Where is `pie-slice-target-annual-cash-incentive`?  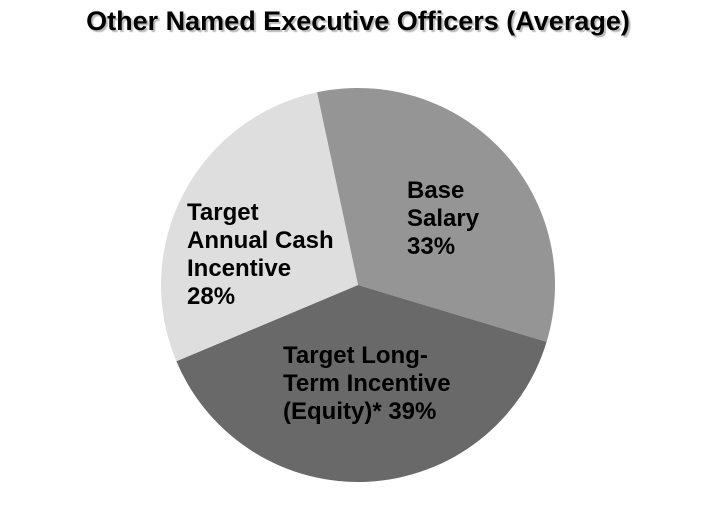
pie-slice-target-annual-cash-incentive is located at coordinates (259, 227).